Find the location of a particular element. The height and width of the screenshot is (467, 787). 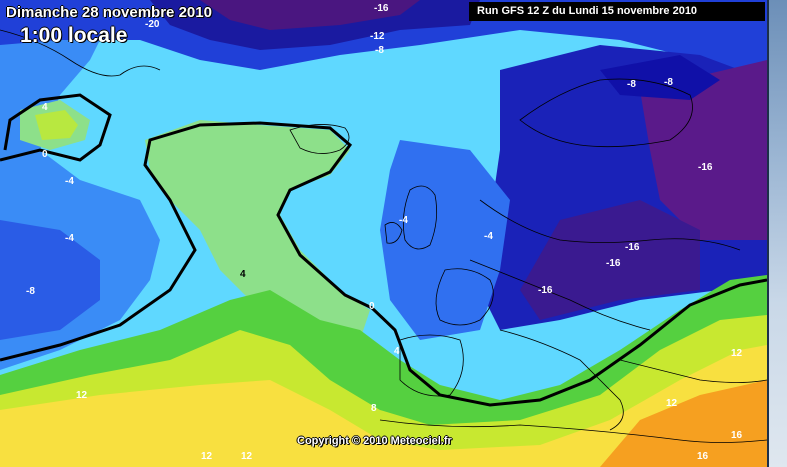

scandinavia-core is located at coordinates (660, 77).